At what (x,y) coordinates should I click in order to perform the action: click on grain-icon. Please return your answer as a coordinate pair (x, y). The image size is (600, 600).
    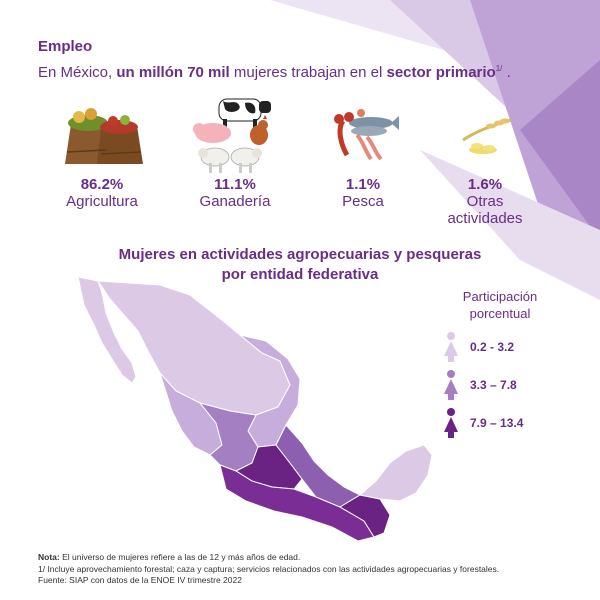
    Looking at the image, I should click on (485, 135).